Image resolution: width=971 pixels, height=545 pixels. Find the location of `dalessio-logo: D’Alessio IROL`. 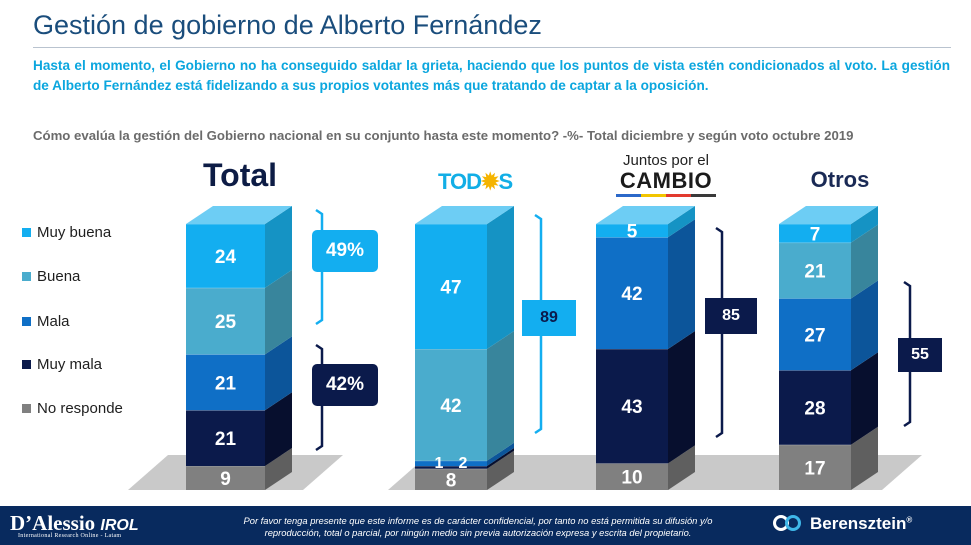

dalessio-logo: D’Alessio IROL is located at coordinates (74, 523).